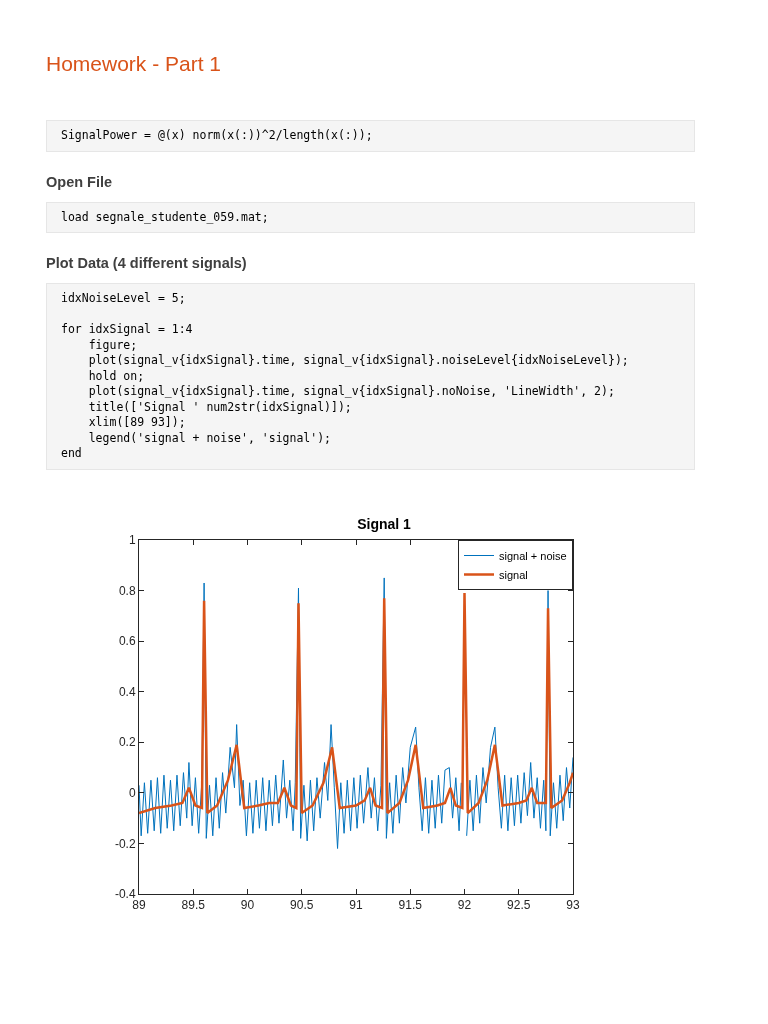  What do you see at coordinates (147, 263) in the screenshot?
I see `text: Plot Data (4 different signals)` at bounding box center [147, 263].